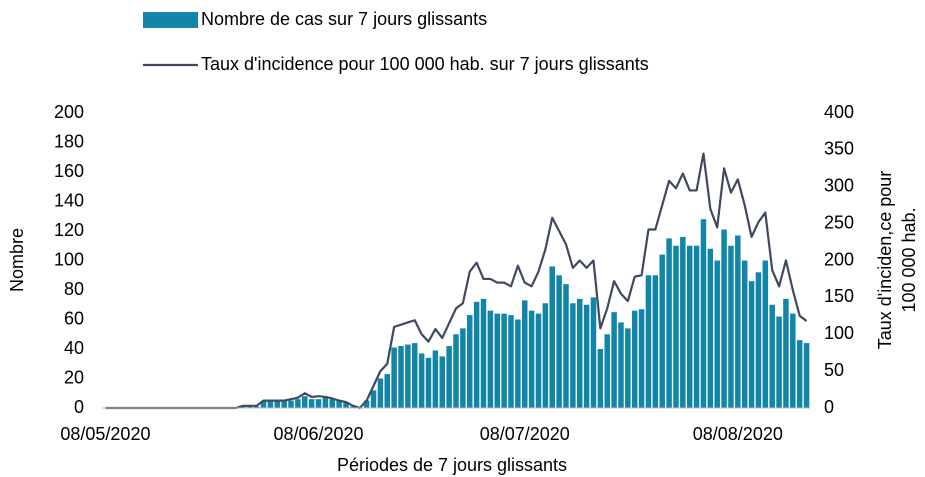 The height and width of the screenshot is (477, 925). Describe the element at coordinates (839, 259) in the screenshot. I see `y2-tick-label: 200` at that location.